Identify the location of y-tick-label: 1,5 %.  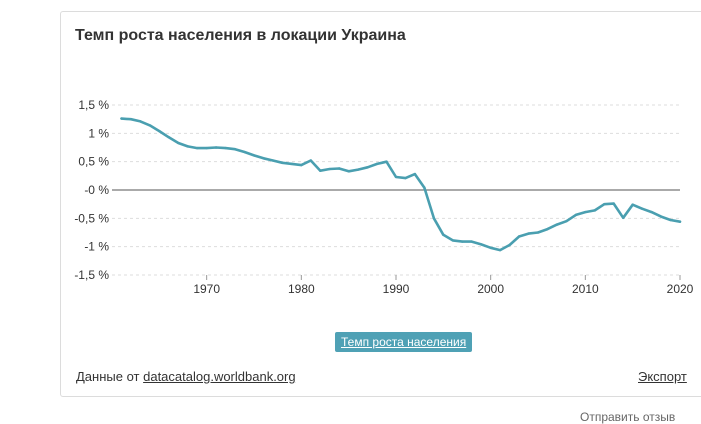
(93, 105).